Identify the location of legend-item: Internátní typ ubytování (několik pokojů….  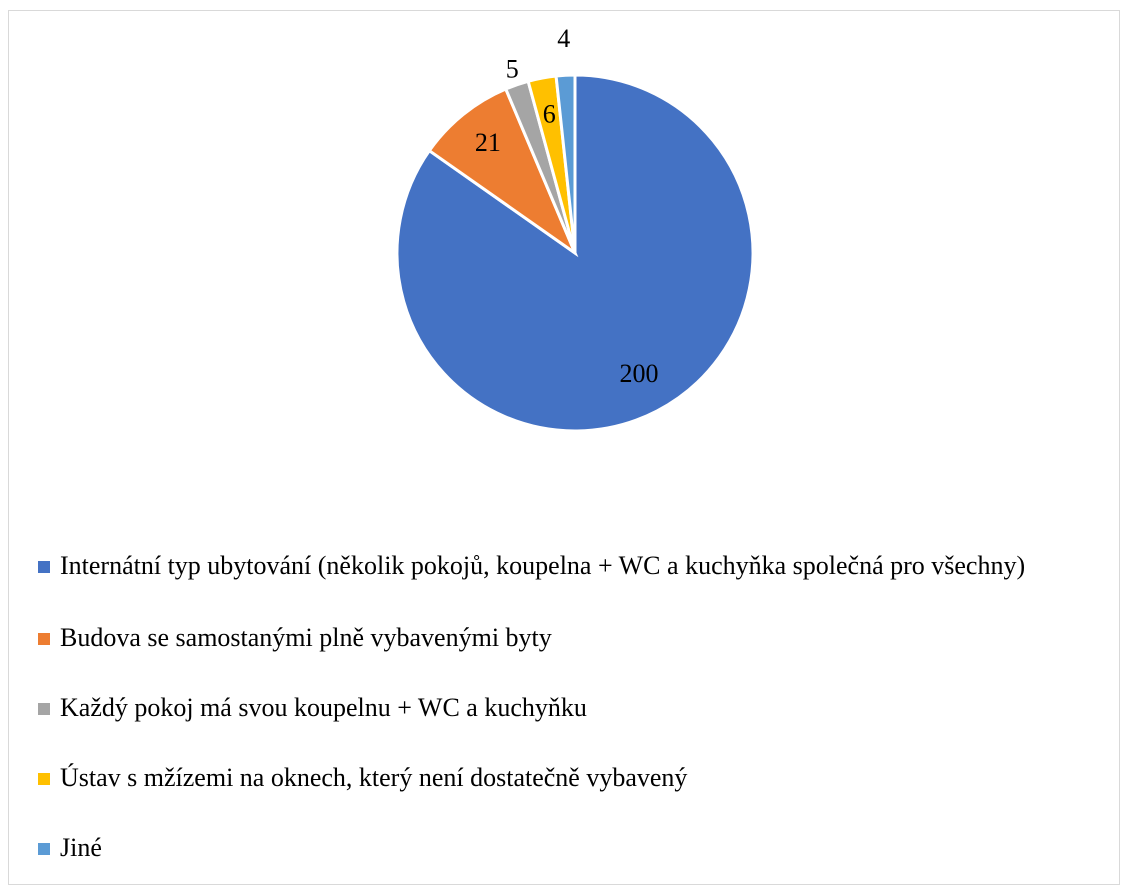
(583, 586).